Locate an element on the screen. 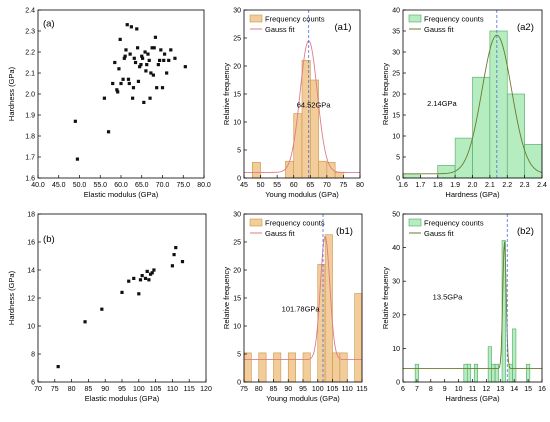  x-tick-label: 50 is located at coordinates (261, 185).